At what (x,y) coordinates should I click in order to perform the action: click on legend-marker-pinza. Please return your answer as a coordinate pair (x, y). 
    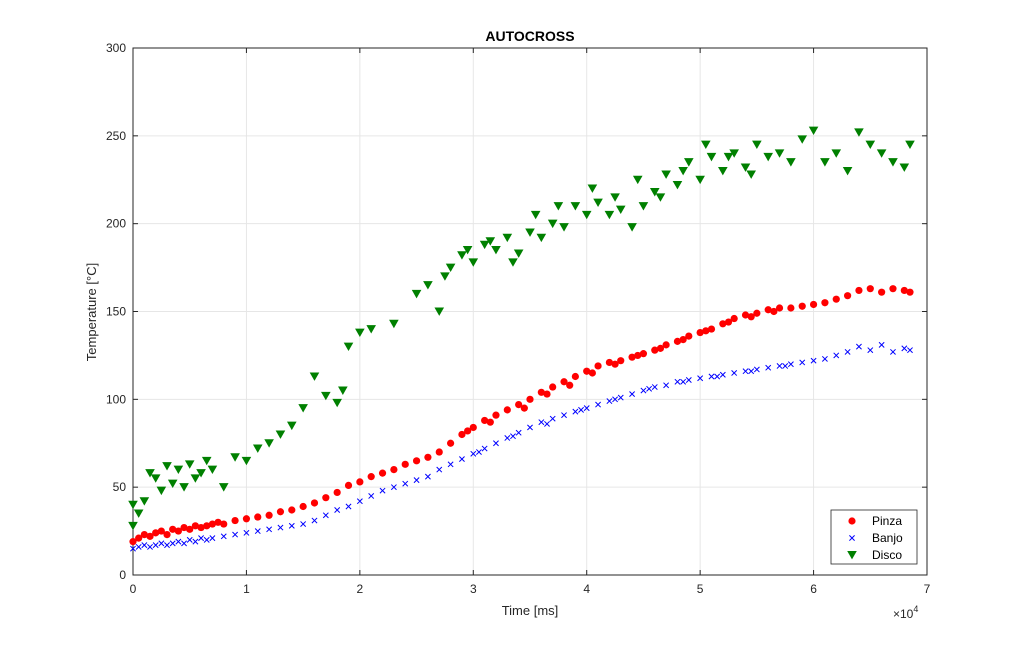
    Looking at the image, I should click on (852, 521).